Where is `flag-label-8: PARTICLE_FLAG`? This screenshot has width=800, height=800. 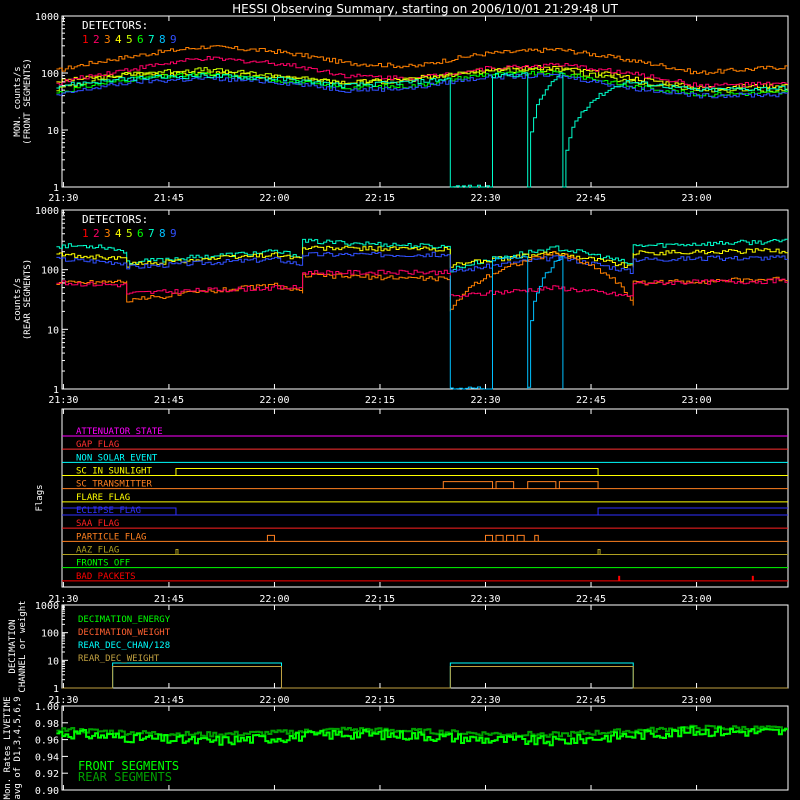 flag-label-8: PARTICLE_FLAG is located at coordinates (111, 537).